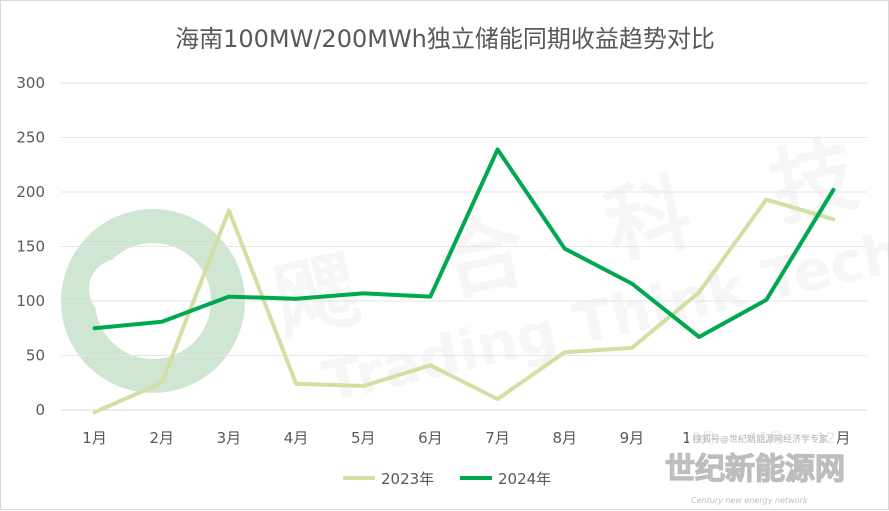  Describe the element at coordinates (407, 479) in the screenshot. I see `legend-label-2023: 2023年` at that location.